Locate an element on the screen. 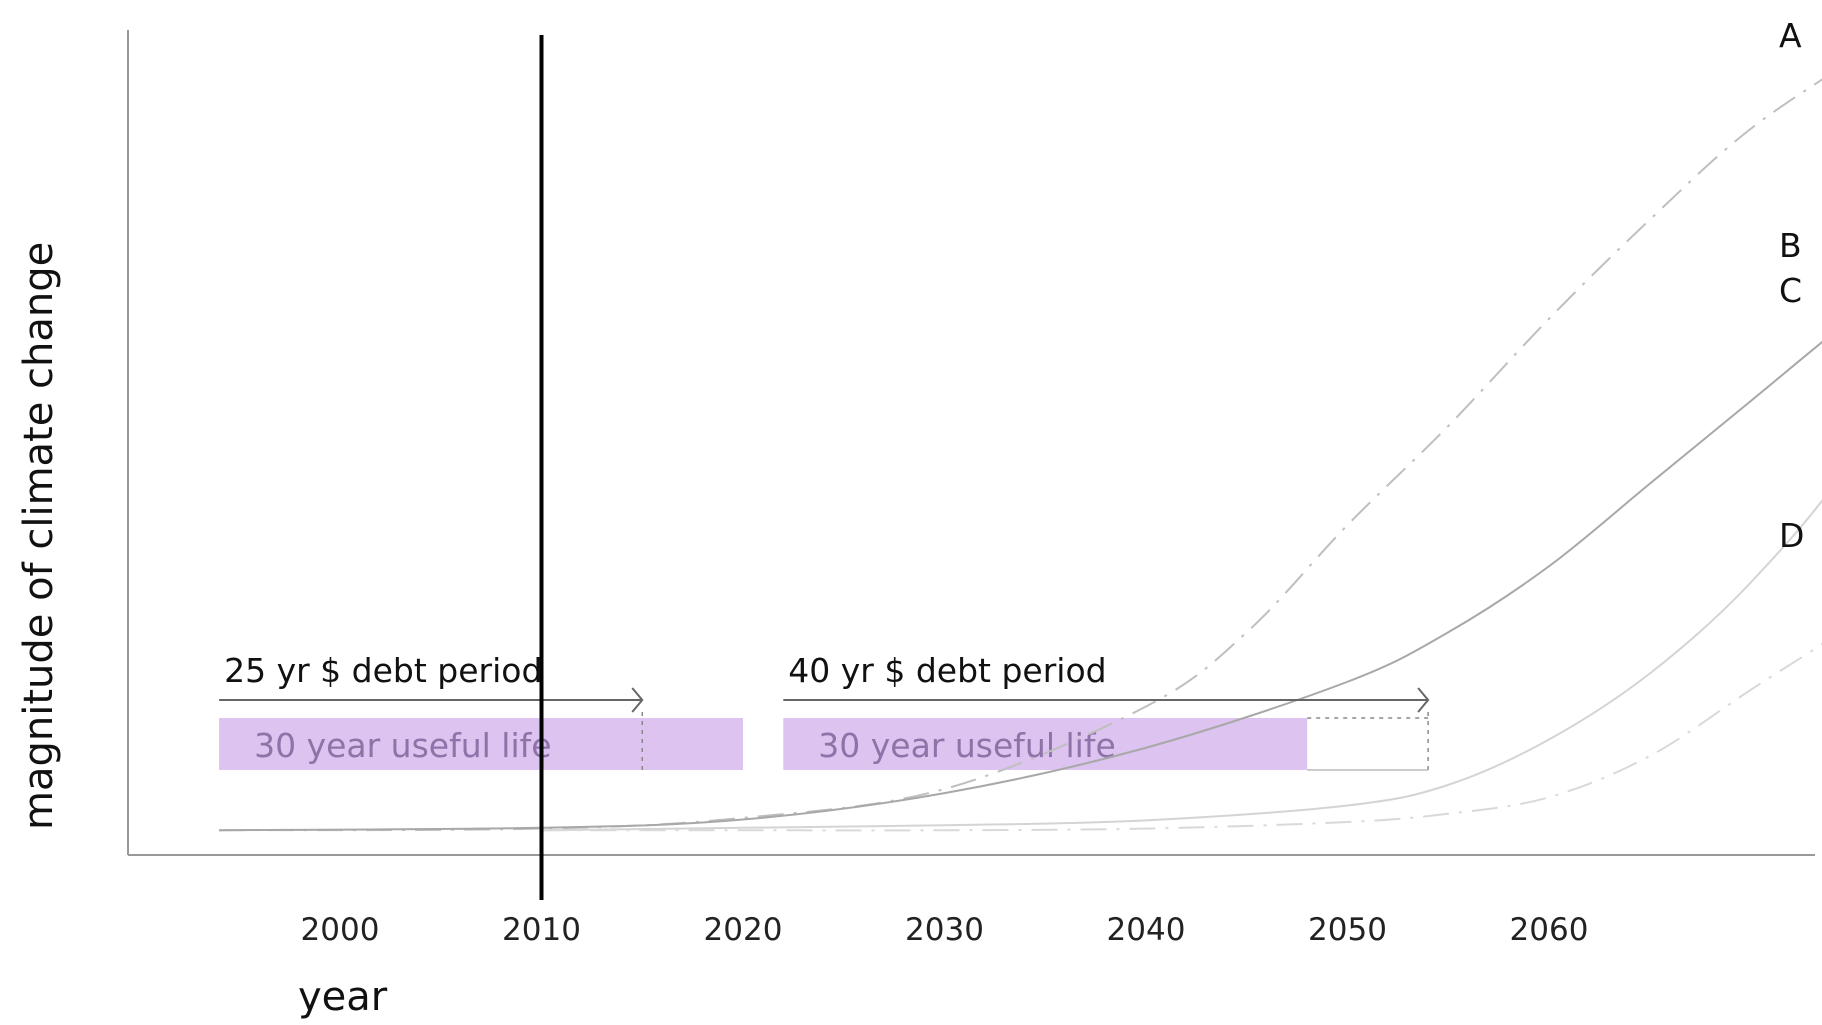  x-tick-label: 2030 is located at coordinates (944, 930).